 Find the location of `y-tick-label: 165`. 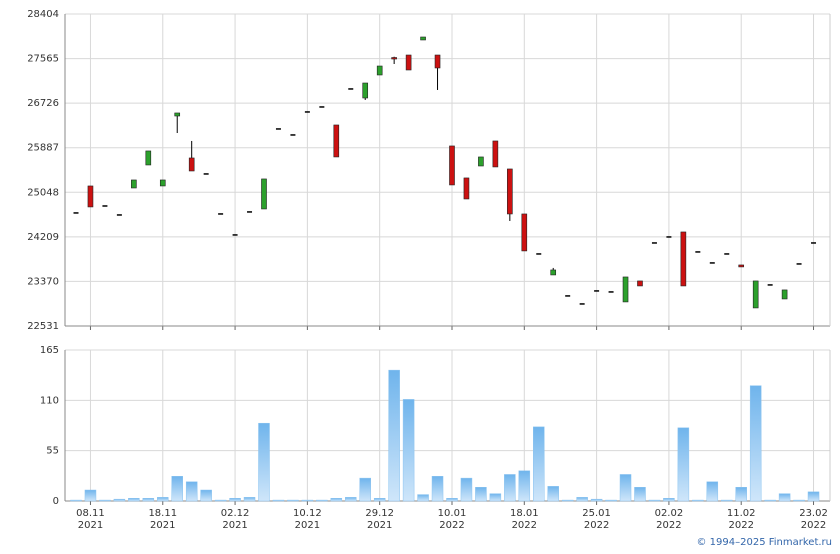

y-tick-label: 165 is located at coordinates (49, 350).